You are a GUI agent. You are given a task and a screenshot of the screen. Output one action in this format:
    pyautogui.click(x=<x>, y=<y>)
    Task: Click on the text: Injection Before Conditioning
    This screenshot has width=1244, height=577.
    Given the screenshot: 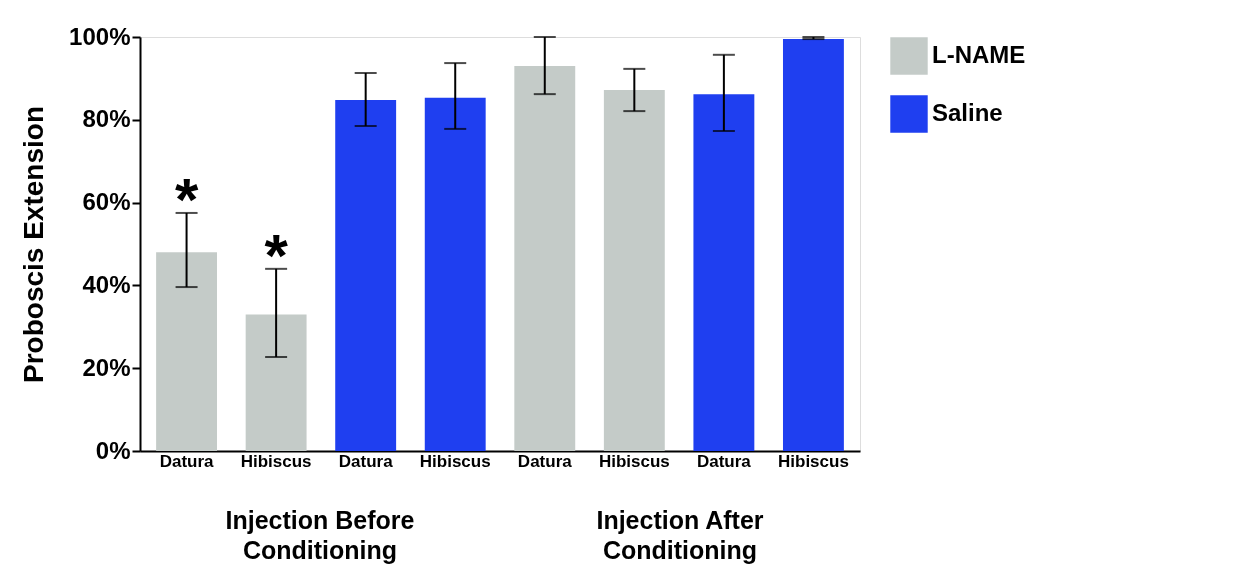 What is the action you would take?
    pyautogui.click(x=320, y=535)
    